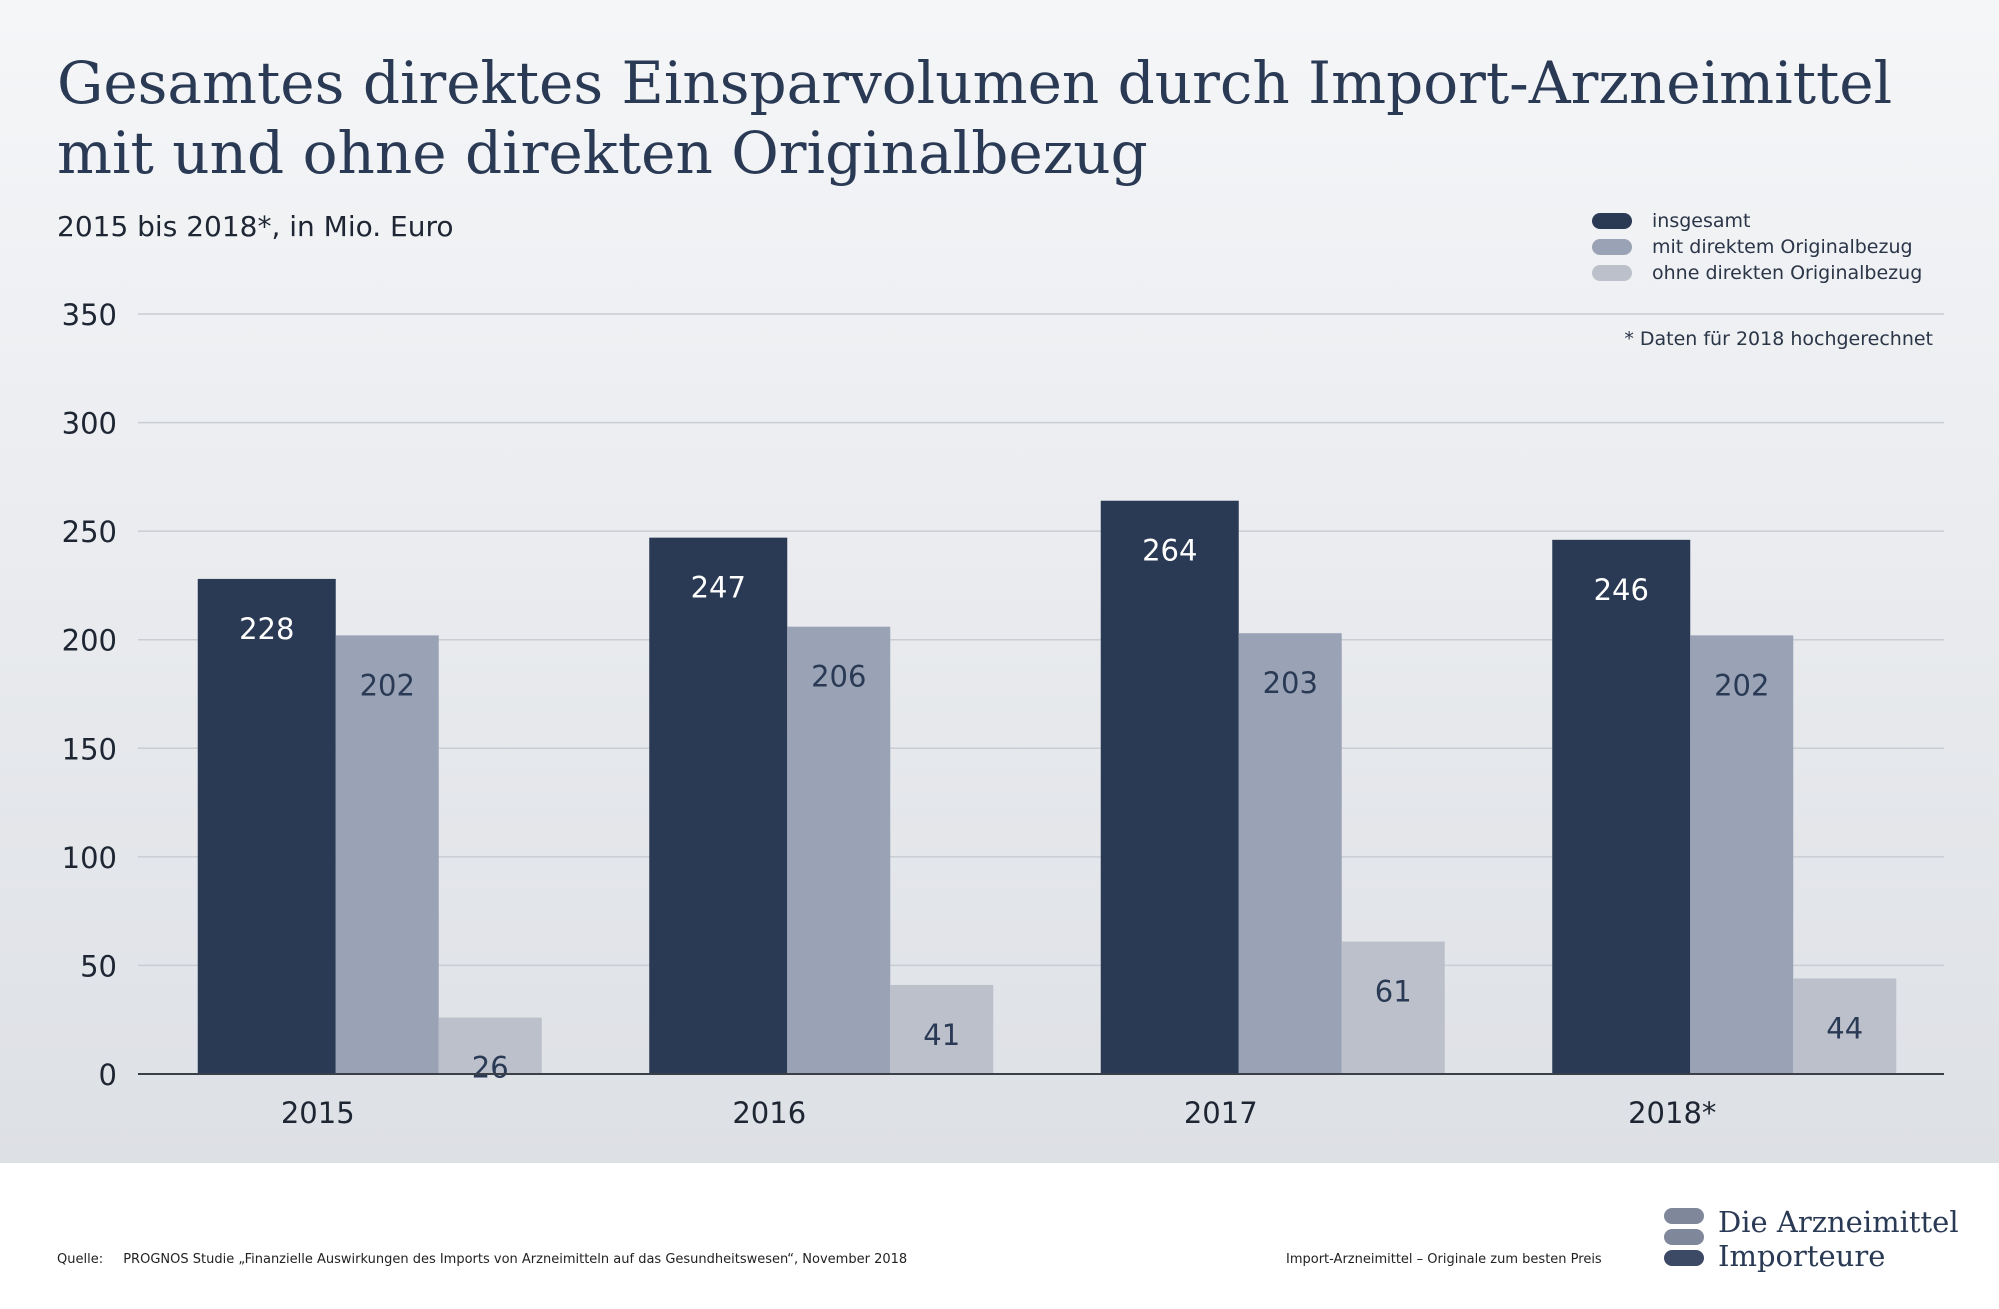 Image resolution: width=1999 pixels, height=1309 pixels. What do you see at coordinates (1684, 1258) in the screenshot?
I see `logo-pill-bottom` at bounding box center [1684, 1258].